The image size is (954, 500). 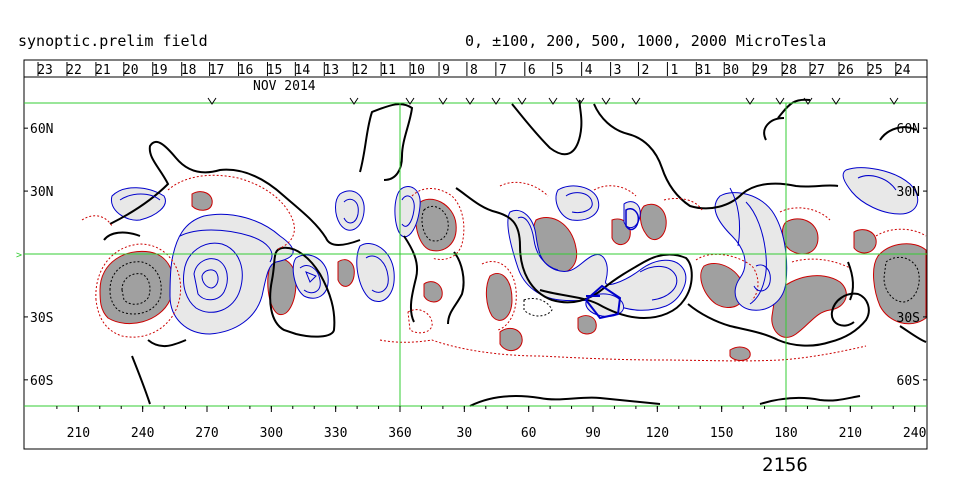 I want to click on day-label: 20, so click(x=131, y=70).